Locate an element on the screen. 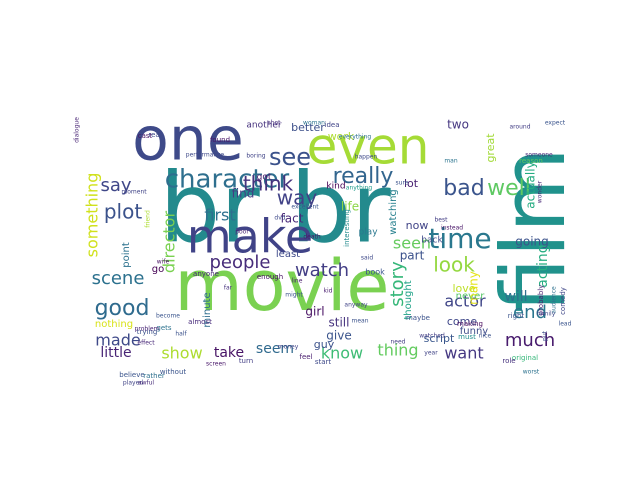 This screenshot has width=640, height=480. word-watching: watching is located at coordinates (393, 212).